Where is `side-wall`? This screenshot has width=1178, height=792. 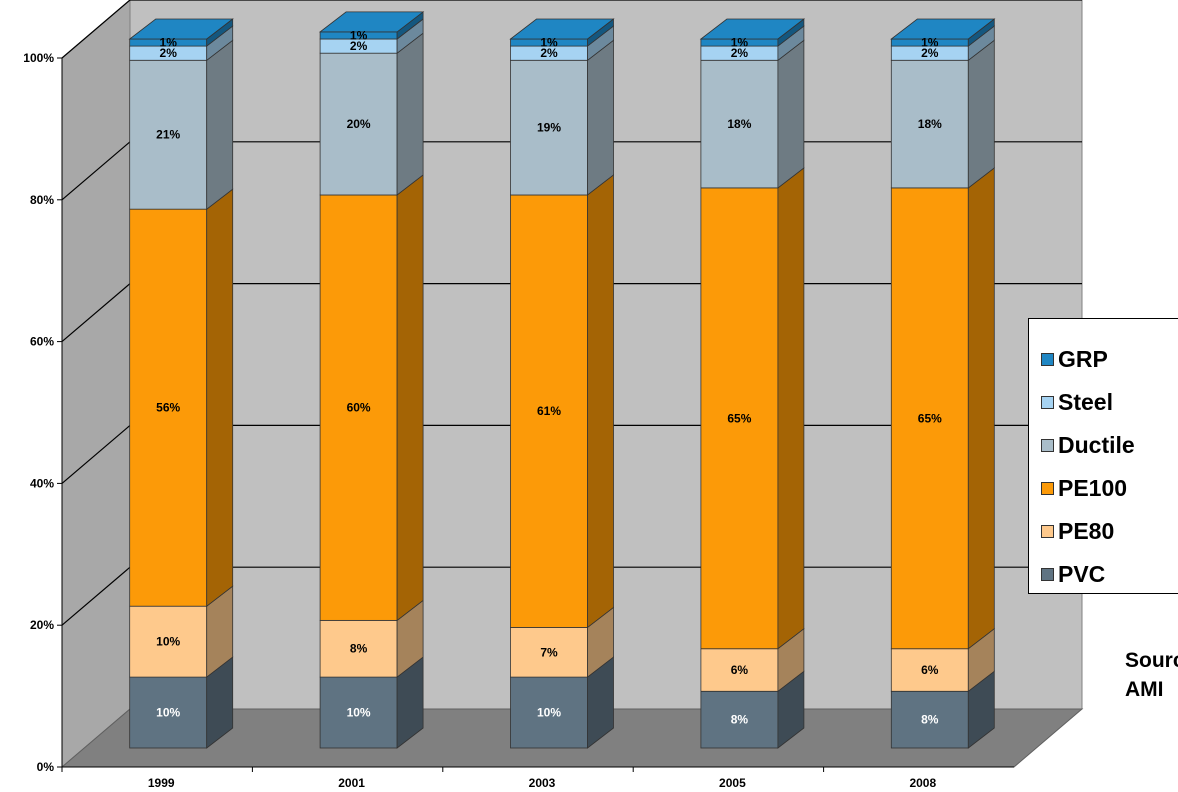
side-wall is located at coordinates (96, 384).